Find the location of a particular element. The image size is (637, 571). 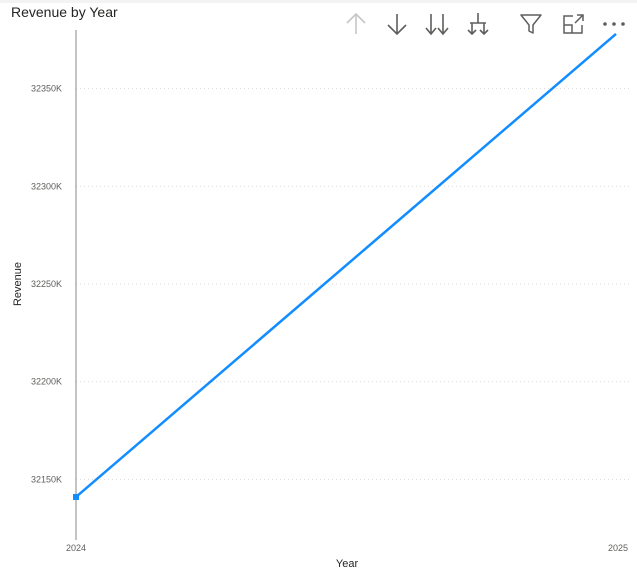

drill-down-button is located at coordinates (397, 24).